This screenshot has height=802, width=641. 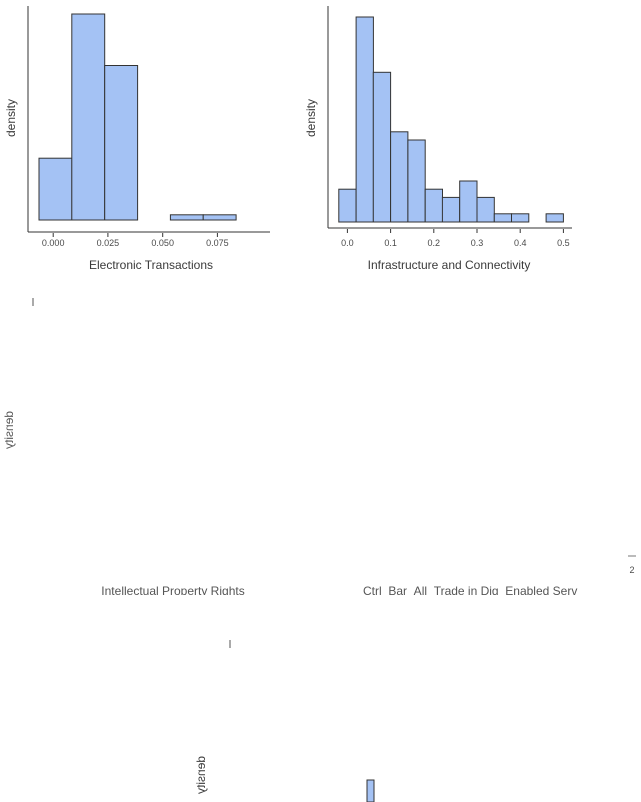 I want to click on x-tick-label: 0.2, so click(x=434, y=243).